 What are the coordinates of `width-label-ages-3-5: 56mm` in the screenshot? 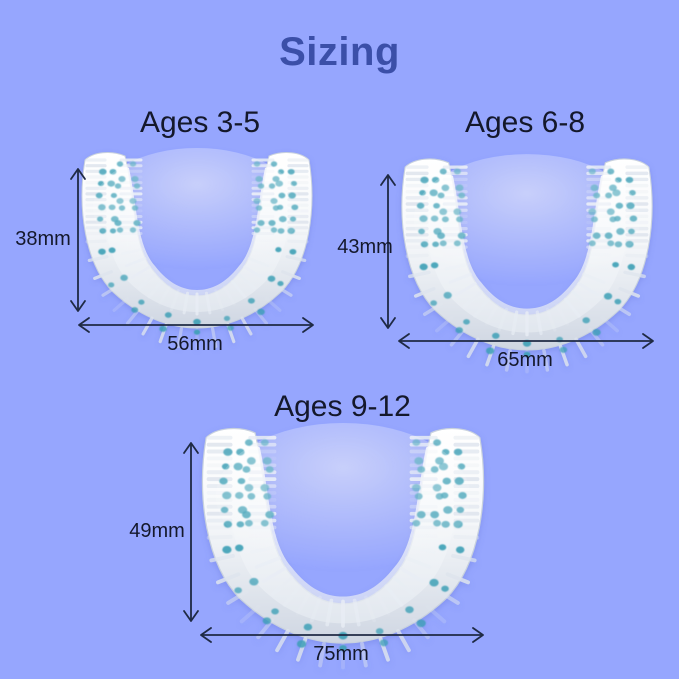 It's located at (195, 344).